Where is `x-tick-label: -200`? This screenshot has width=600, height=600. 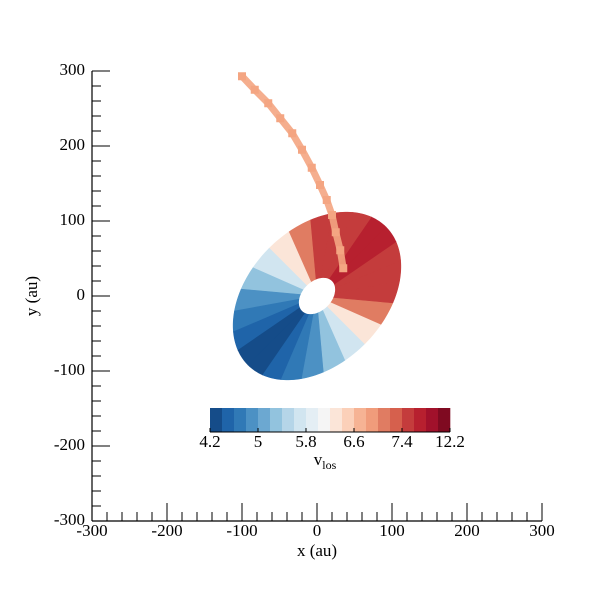
x-tick-label: -200 is located at coordinates (166, 530).